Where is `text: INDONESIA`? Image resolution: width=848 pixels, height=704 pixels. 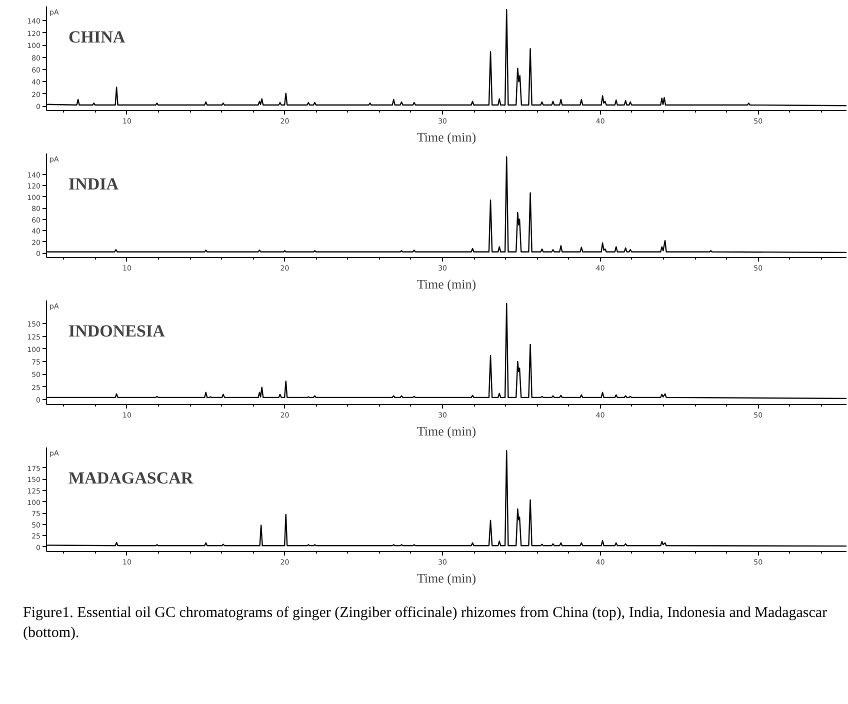 text: INDONESIA is located at coordinates (117, 331).